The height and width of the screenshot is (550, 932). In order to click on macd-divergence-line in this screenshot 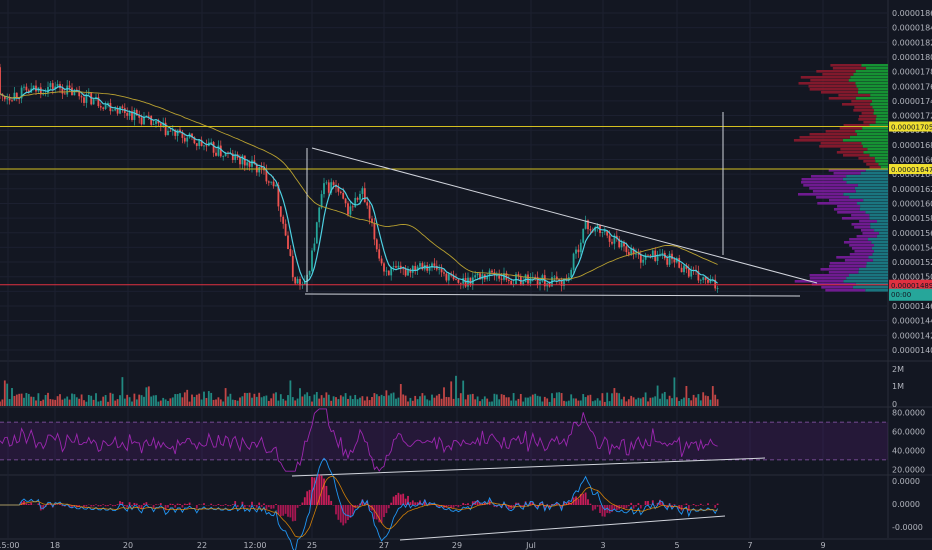, I will do `click(562, 528)`.